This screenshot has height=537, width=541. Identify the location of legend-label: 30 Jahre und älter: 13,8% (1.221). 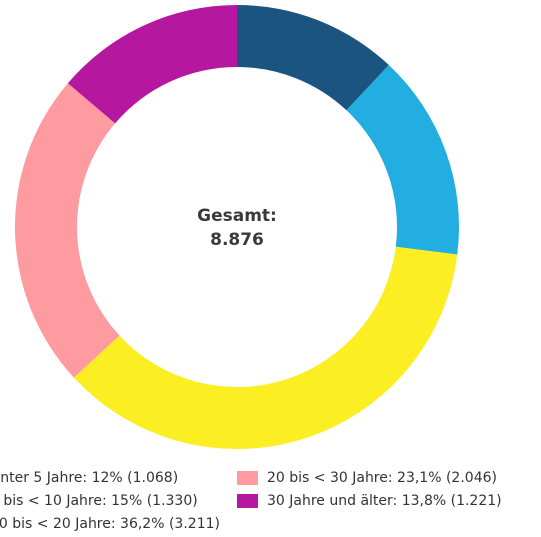
(384, 501).